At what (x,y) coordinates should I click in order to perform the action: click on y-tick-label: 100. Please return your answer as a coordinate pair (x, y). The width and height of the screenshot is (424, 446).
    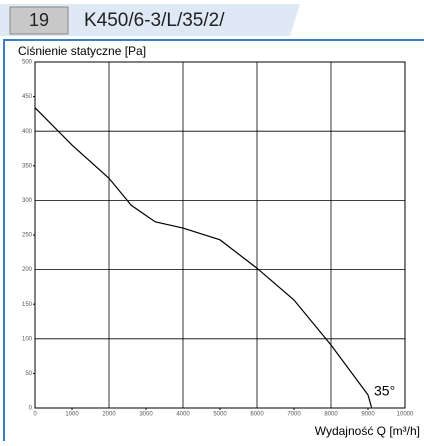
    Looking at the image, I should click on (27, 339).